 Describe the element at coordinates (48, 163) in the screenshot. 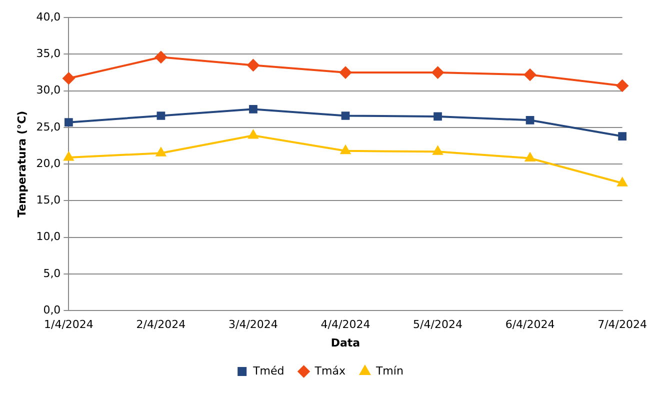

I see `y-tick-label: 20,0` at that location.